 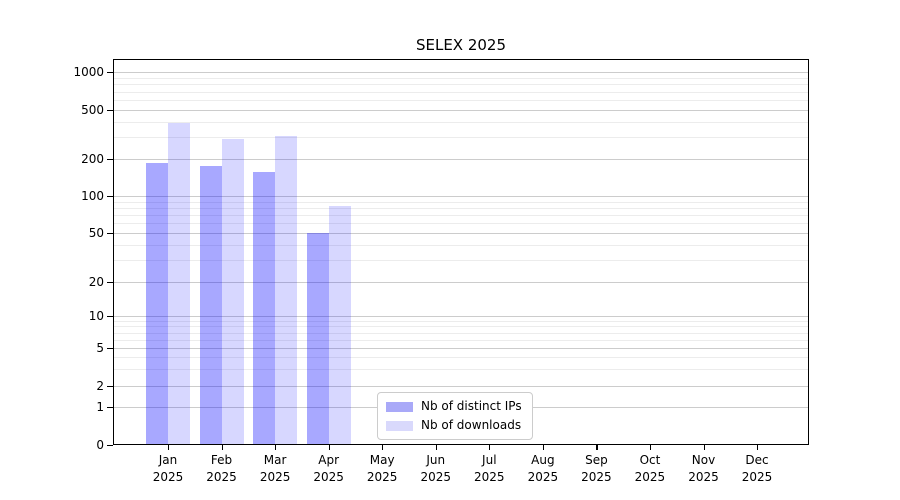 I want to click on bar-distinct-ips-mar, so click(x=264, y=308).